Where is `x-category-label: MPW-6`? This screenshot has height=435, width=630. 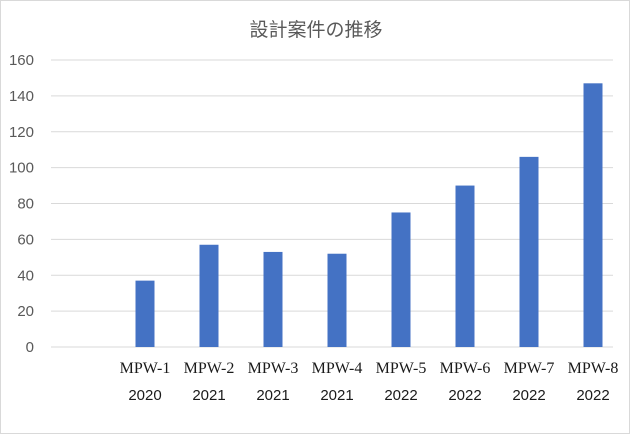 x-category-label: MPW-6 is located at coordinates (465, 368).